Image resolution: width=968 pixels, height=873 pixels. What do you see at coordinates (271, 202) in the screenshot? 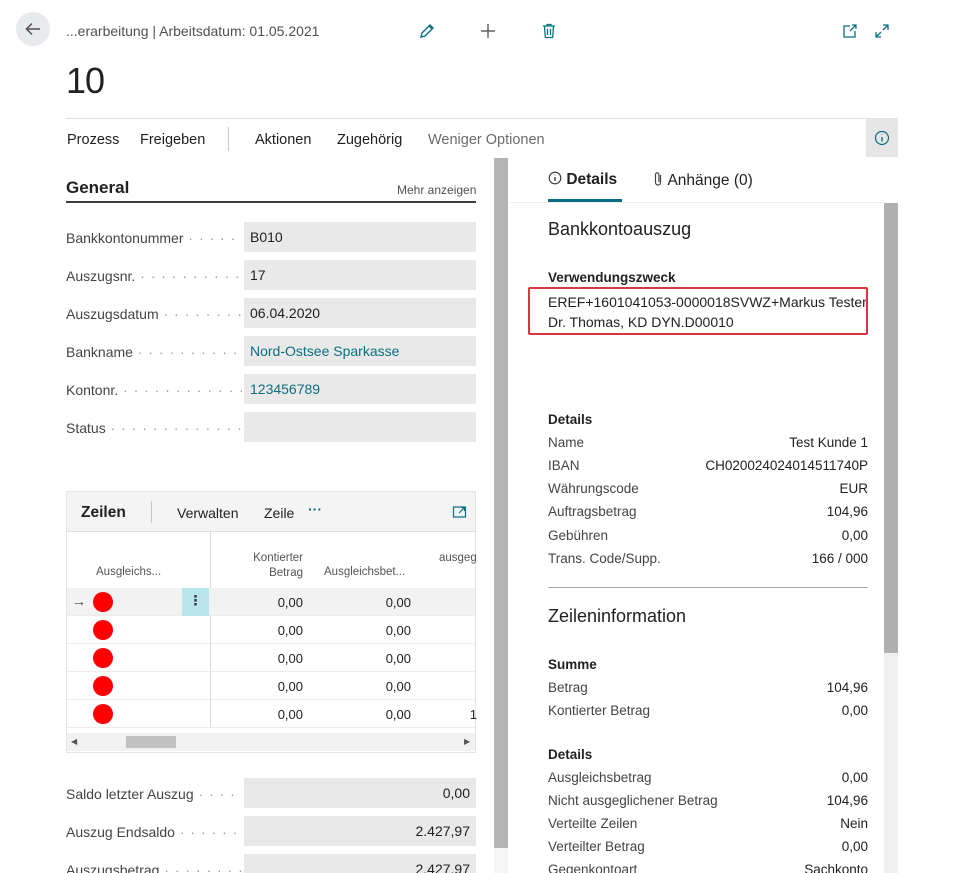
I see `section-underline` at bounding box center [271, 202].